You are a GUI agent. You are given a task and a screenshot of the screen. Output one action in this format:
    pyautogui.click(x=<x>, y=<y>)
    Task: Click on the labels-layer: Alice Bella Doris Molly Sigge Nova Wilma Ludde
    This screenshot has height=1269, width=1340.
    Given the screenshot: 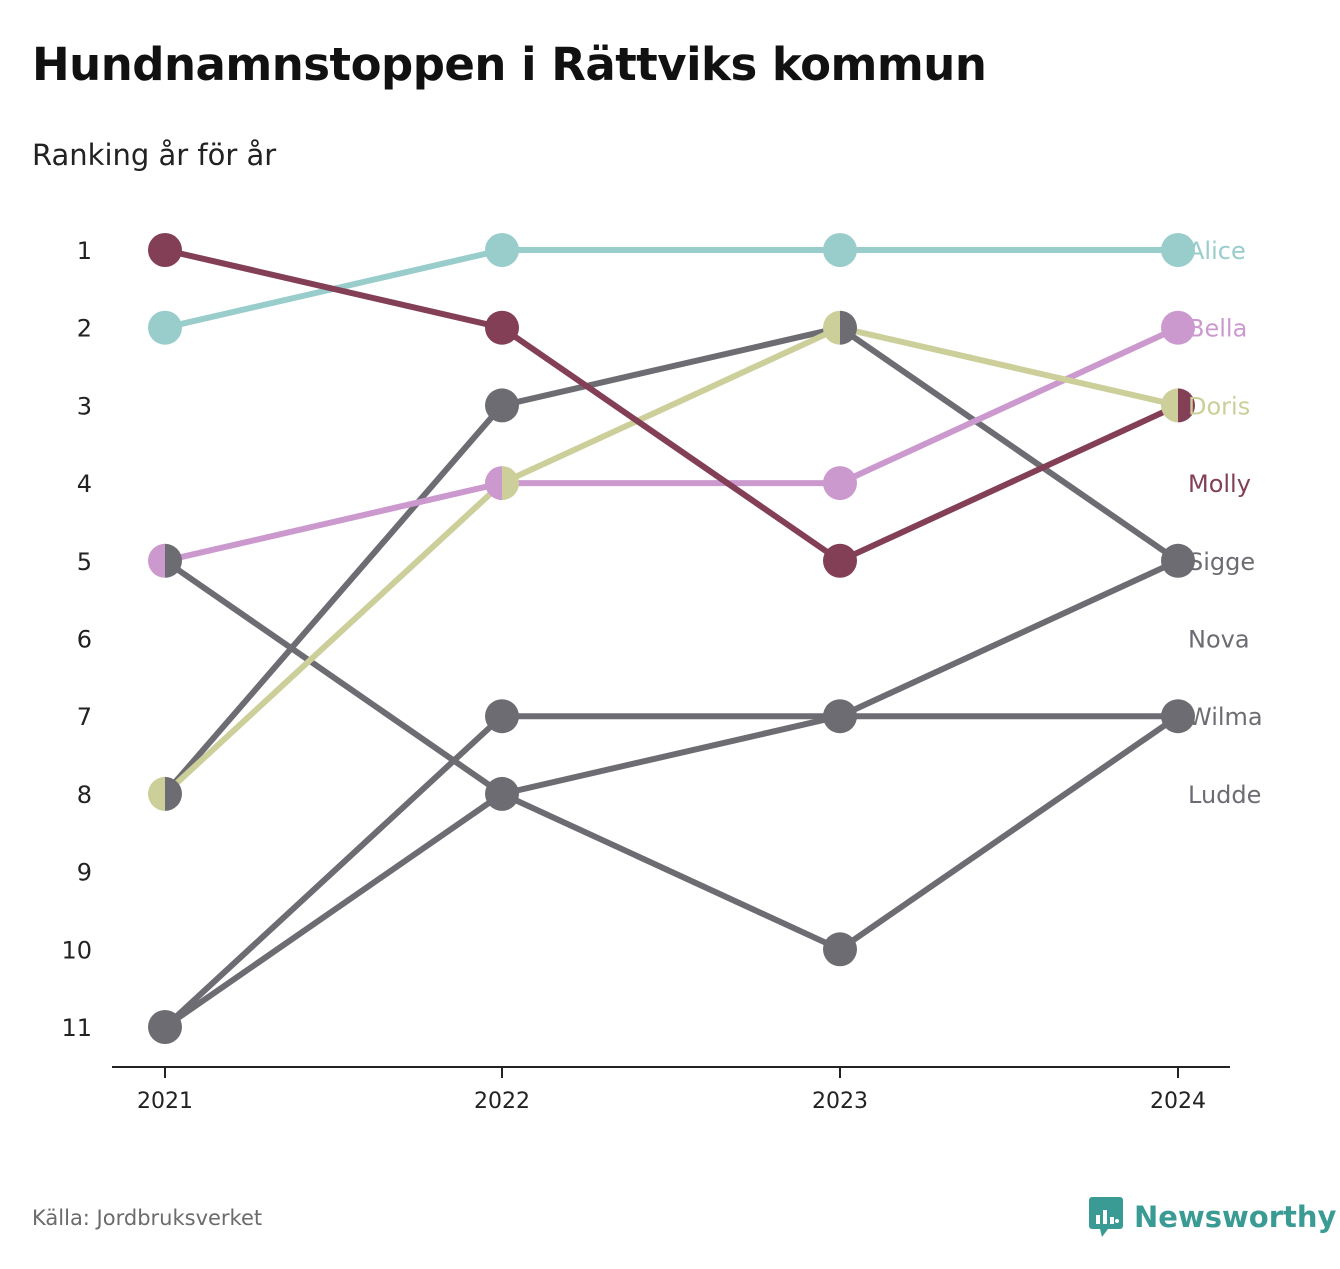 What is the action you would take?
    pyautogui.click(x=1225, y=523)
    